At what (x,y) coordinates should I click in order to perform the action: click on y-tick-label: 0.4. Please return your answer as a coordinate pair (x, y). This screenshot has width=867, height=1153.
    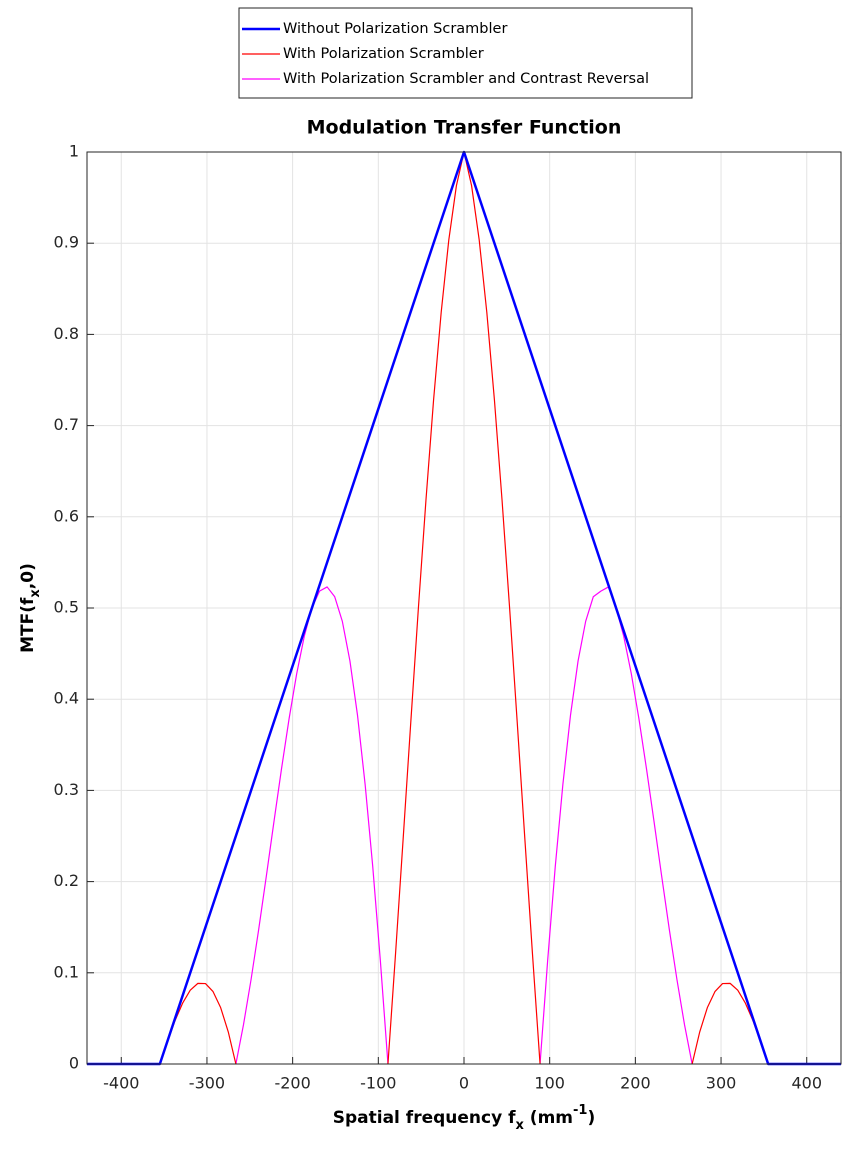
    Looking at the image, I should click on (66, 698).